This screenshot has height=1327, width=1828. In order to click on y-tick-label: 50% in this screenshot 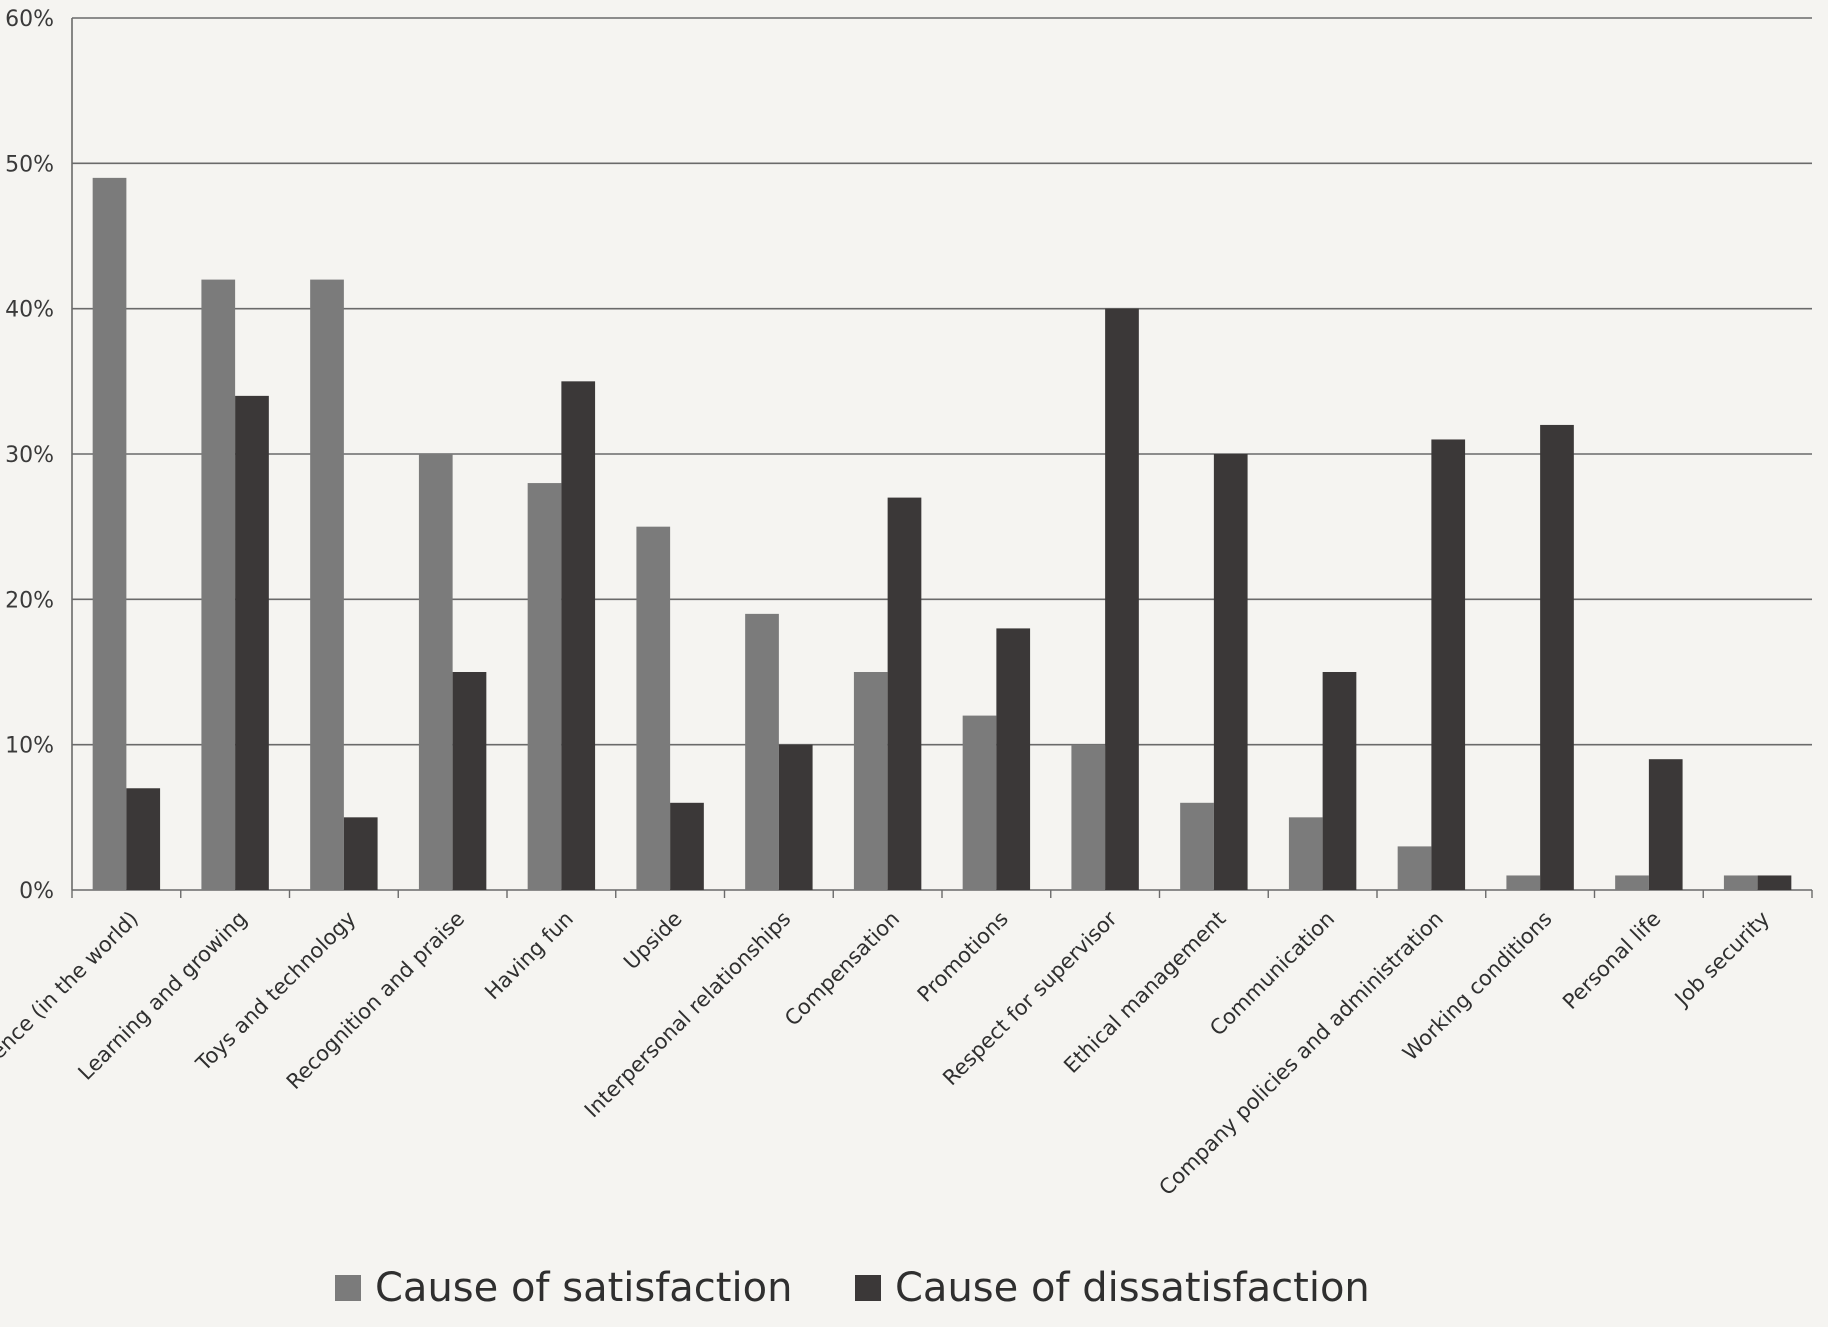, I will do `click(29, 164)`.